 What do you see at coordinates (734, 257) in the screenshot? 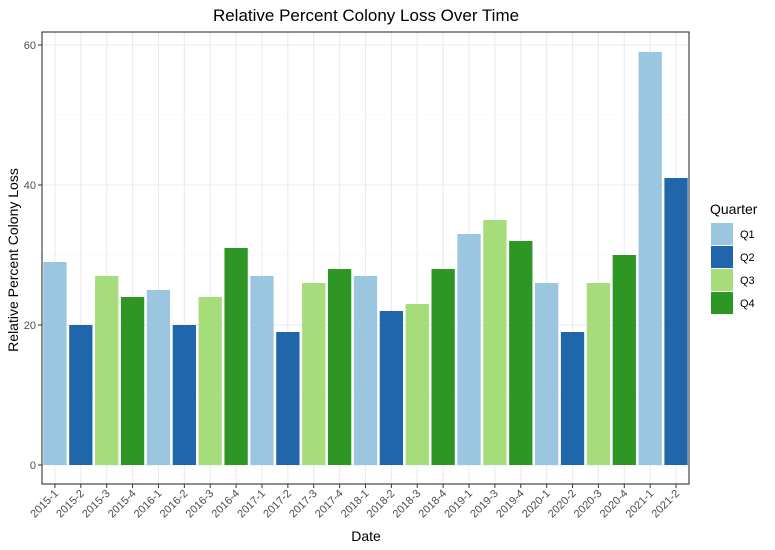
I see `legend: Quarter Q1 Q2 Q3 Q4` at bounding box center [734, 257].